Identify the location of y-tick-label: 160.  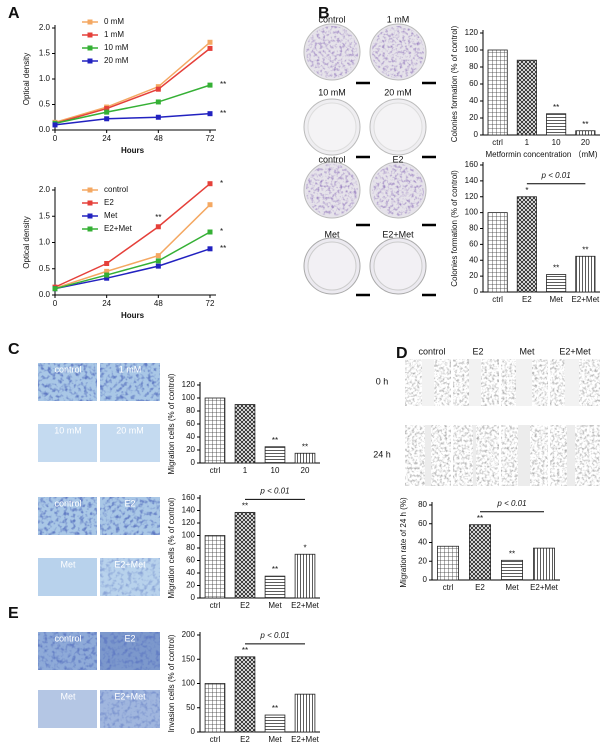
(189, 497).